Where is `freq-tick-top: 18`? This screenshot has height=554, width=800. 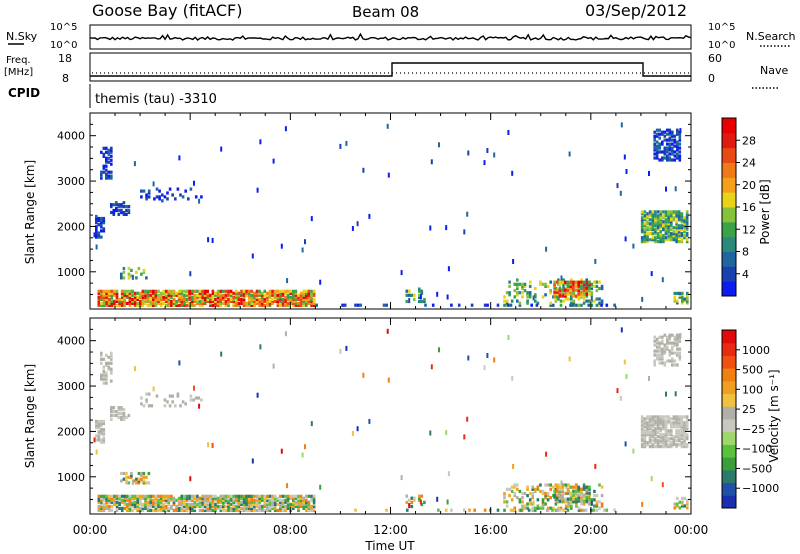
freq-tick-top: 18 is located at coordinates (65, 58).